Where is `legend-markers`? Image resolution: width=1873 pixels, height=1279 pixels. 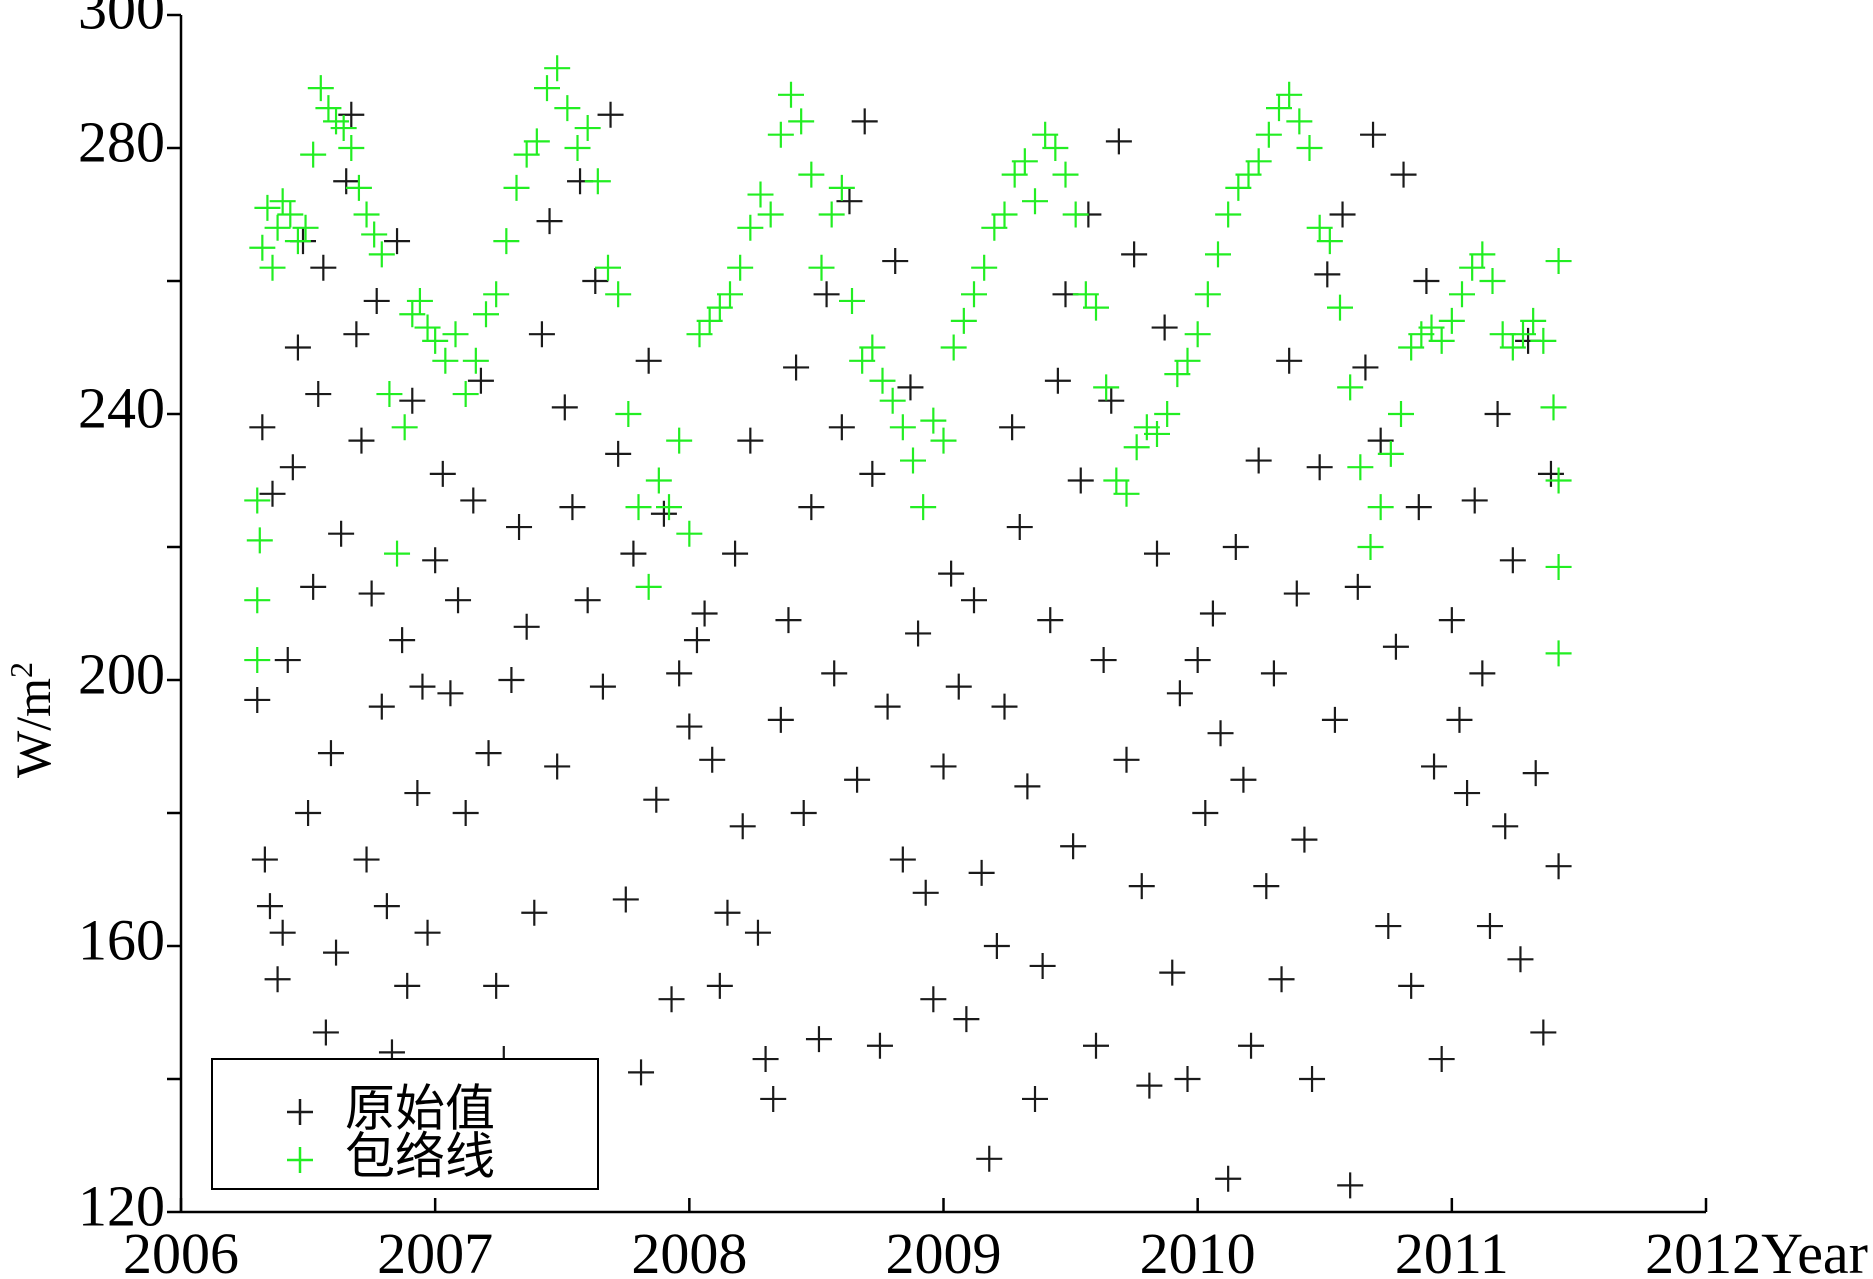
legend-markers is located at coordinates (300, 1136).